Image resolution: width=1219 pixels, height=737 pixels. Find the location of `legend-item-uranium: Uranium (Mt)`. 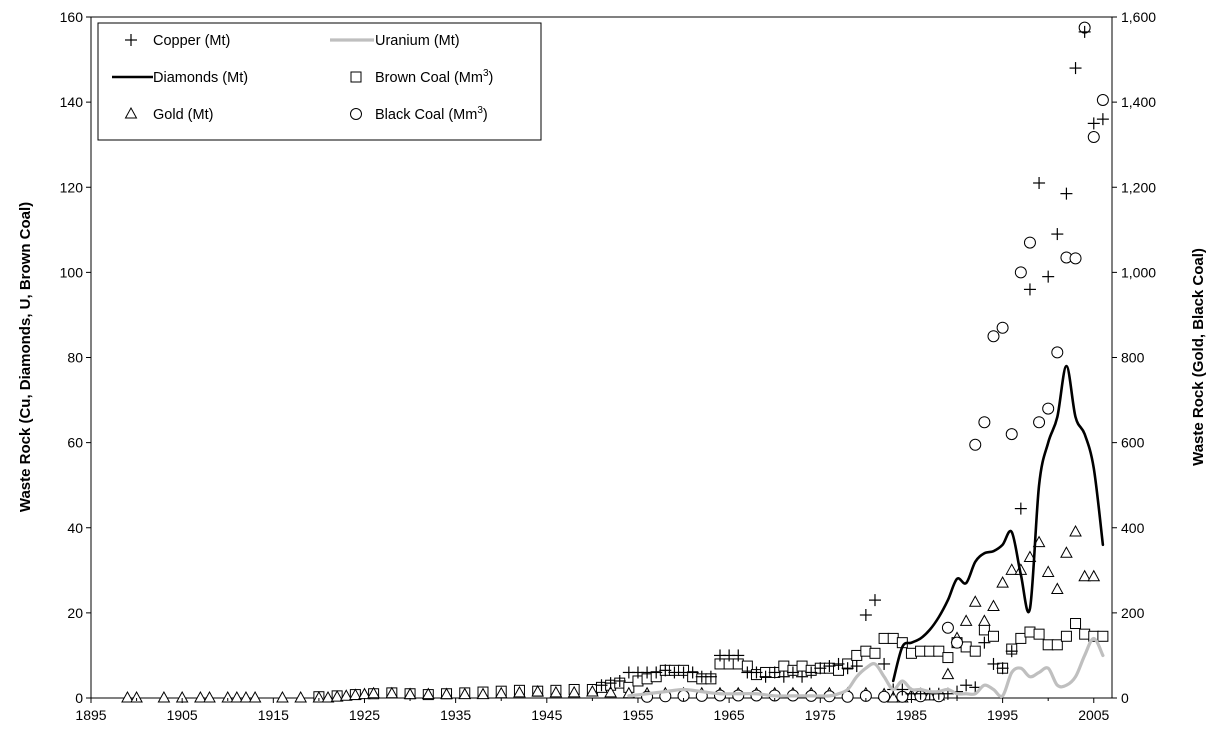

legend-item-uranium: Uranium (Mt) is located at coordinates (395, 41).